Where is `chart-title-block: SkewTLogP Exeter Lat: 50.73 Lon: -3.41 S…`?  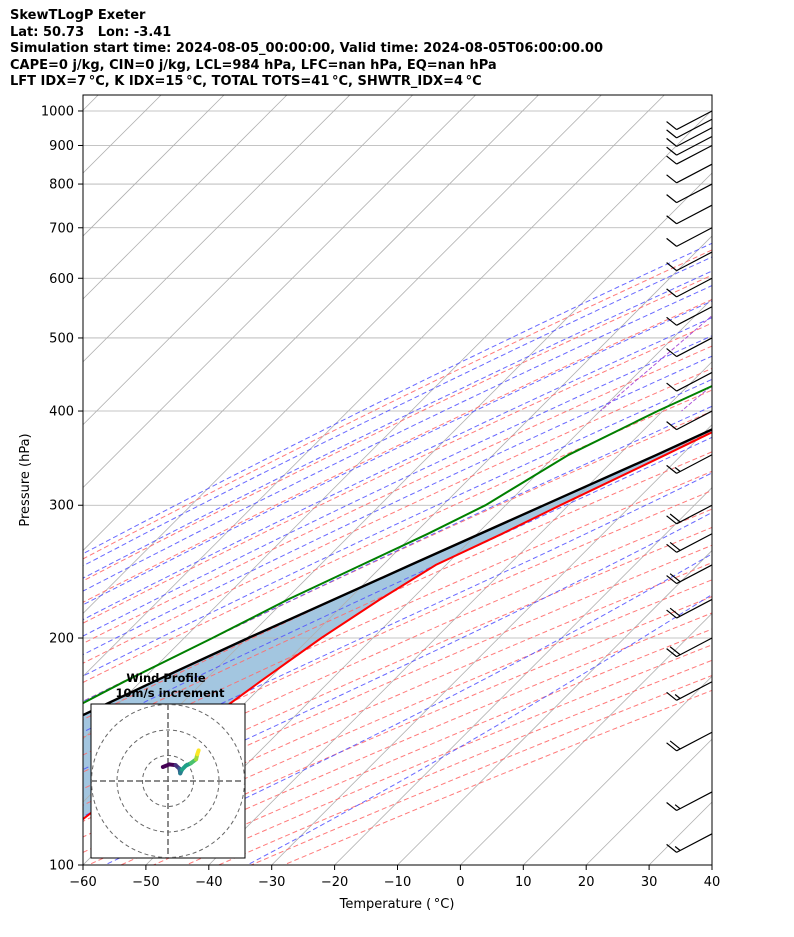 chart-title-block: SkewTLogP Exeter Lat: 50.73 Lon: -3.41 S… is located at coordinates (306, 49).